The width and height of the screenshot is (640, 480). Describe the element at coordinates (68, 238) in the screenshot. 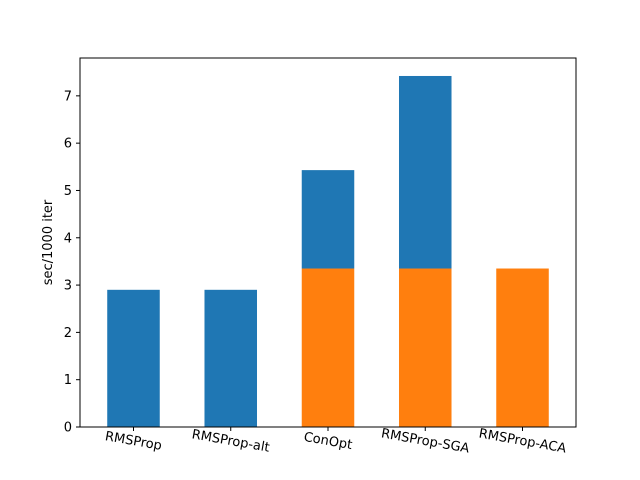

I see `y-tick-label: 4` at that location.